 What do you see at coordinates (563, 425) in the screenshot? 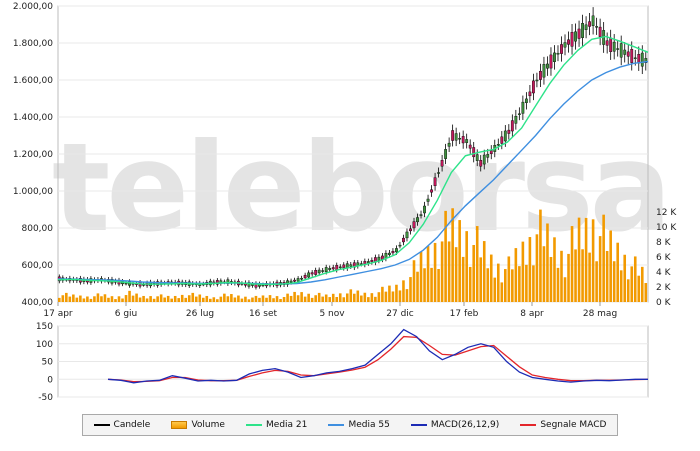
I see `legend-item-segnale-macd: Segnale MACD` at bounding box center [563, 425].